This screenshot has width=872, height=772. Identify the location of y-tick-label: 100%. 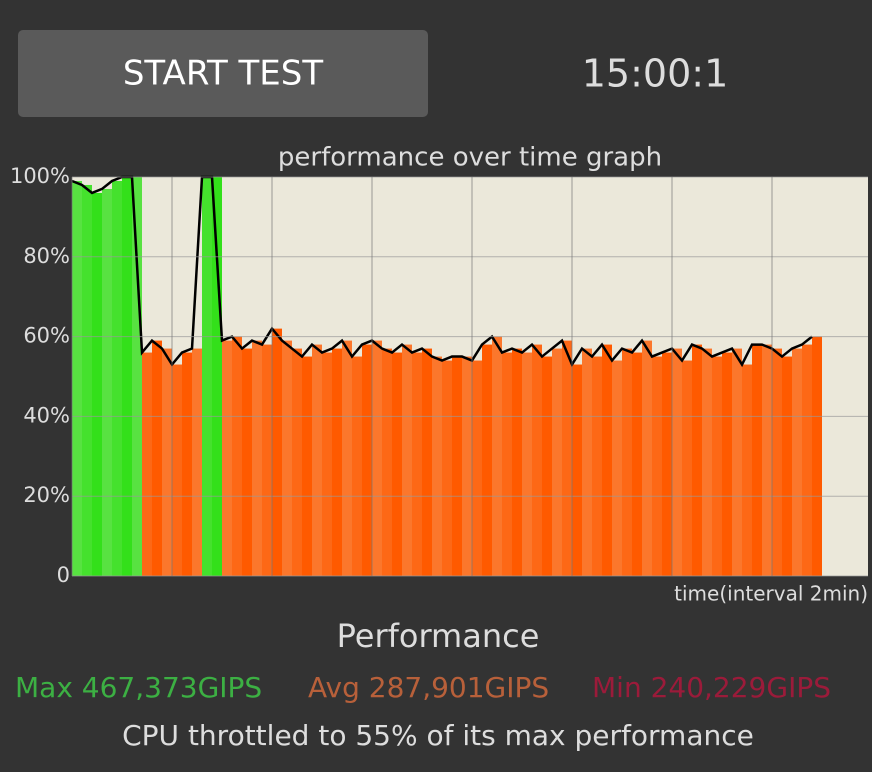
(40, 176).